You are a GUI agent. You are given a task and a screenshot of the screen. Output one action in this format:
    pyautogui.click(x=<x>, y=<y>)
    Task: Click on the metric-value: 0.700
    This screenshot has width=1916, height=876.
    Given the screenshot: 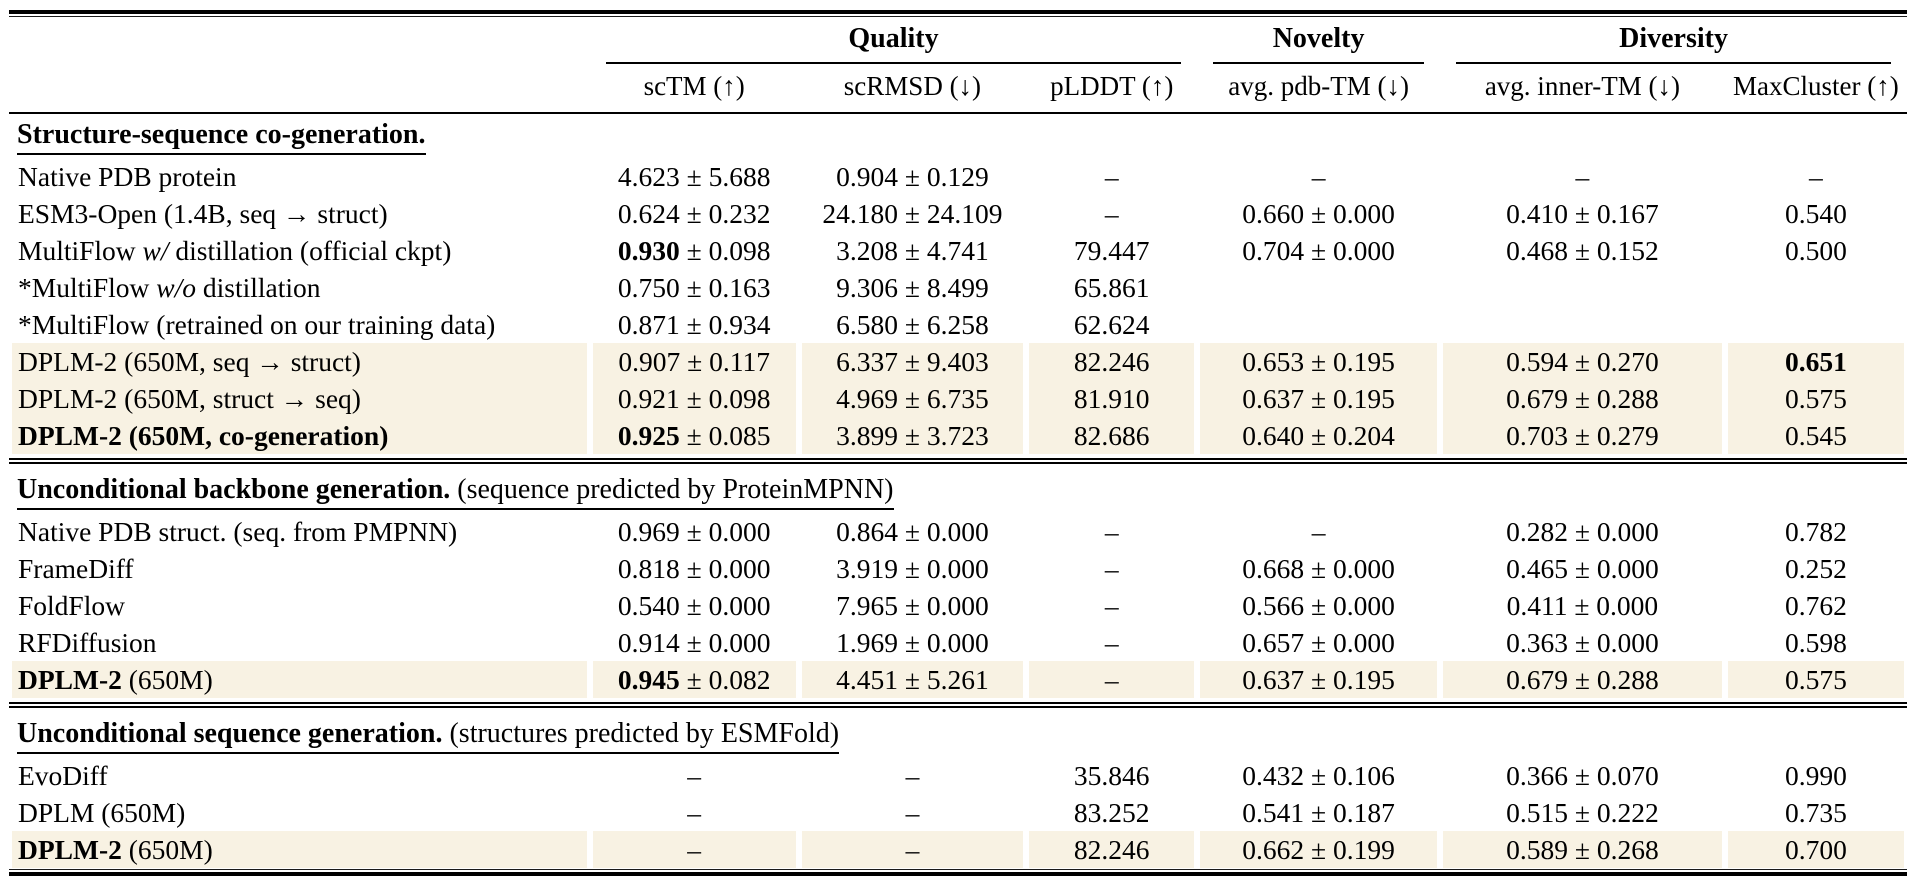 What is the action you would take?
    pyautogui.click(x=1815, y=849)
    